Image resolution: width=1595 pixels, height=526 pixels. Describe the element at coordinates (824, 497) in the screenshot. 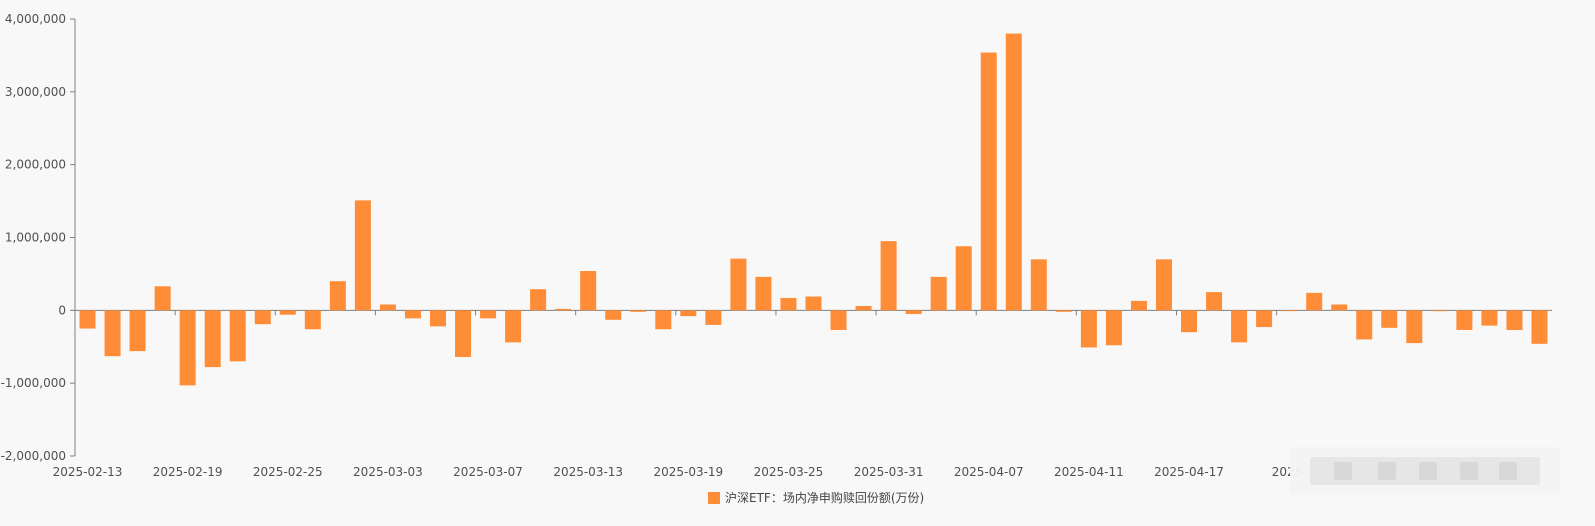

I see `legend-label: 沪深ETF：场内净申购赎回份额(万份)` at that location.